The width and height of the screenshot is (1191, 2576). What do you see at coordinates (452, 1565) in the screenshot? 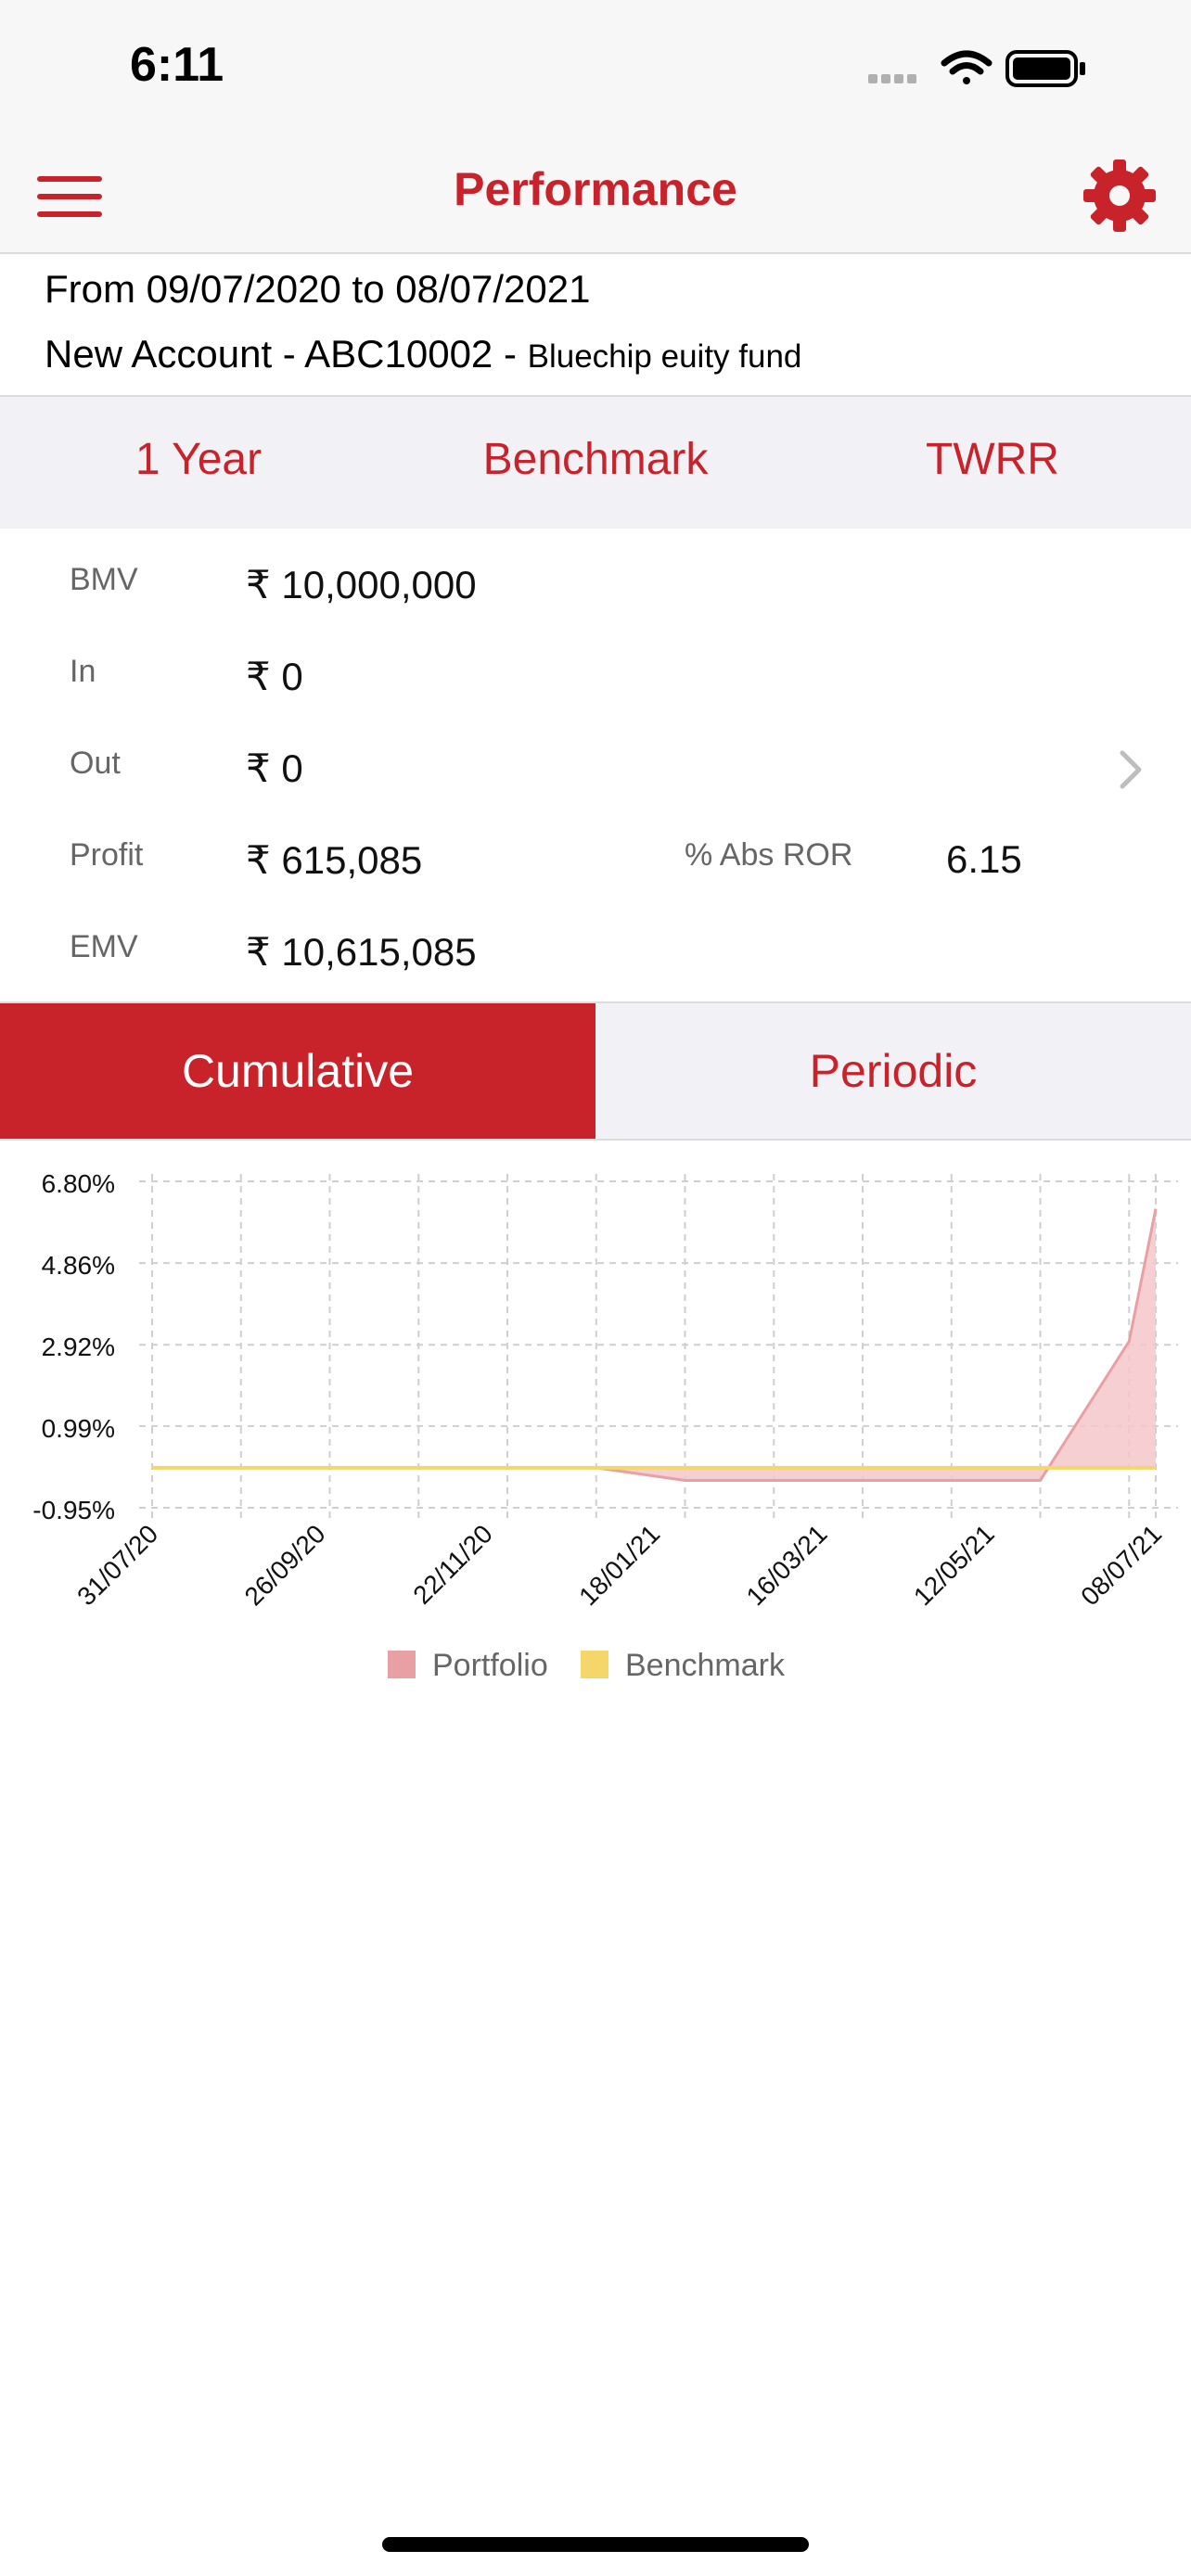
I see `x-tick-label: 22/11/20` at bounding box center [452, 1565].